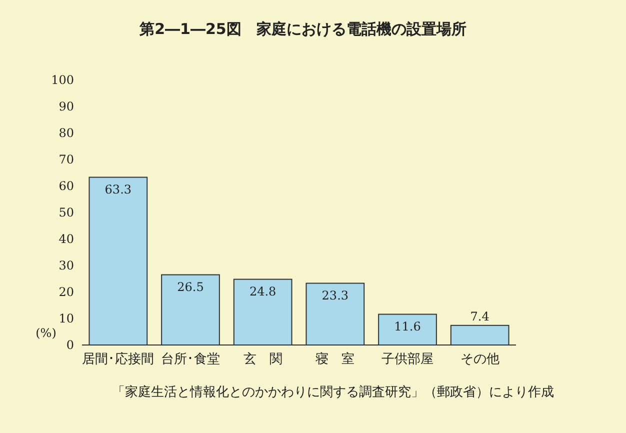 This screenshot has height=433, width=626. Describe the element at coordinates (480, 316) in the screenshot. I see `data-label: 7.4` at that location.